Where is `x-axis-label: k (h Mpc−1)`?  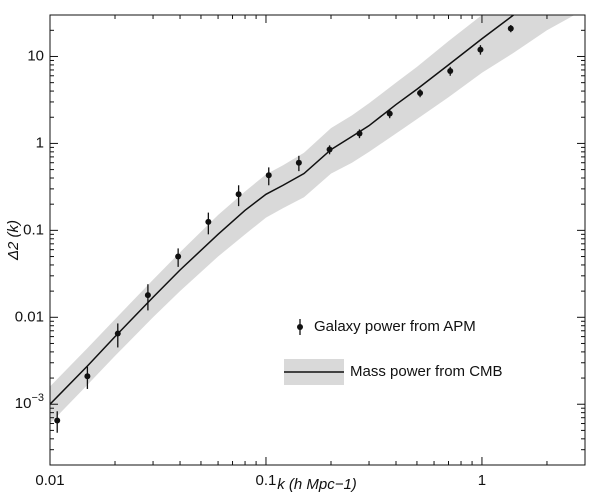
x-axis-label: k (h Mpc−1) is located at coordinates (317, 484).